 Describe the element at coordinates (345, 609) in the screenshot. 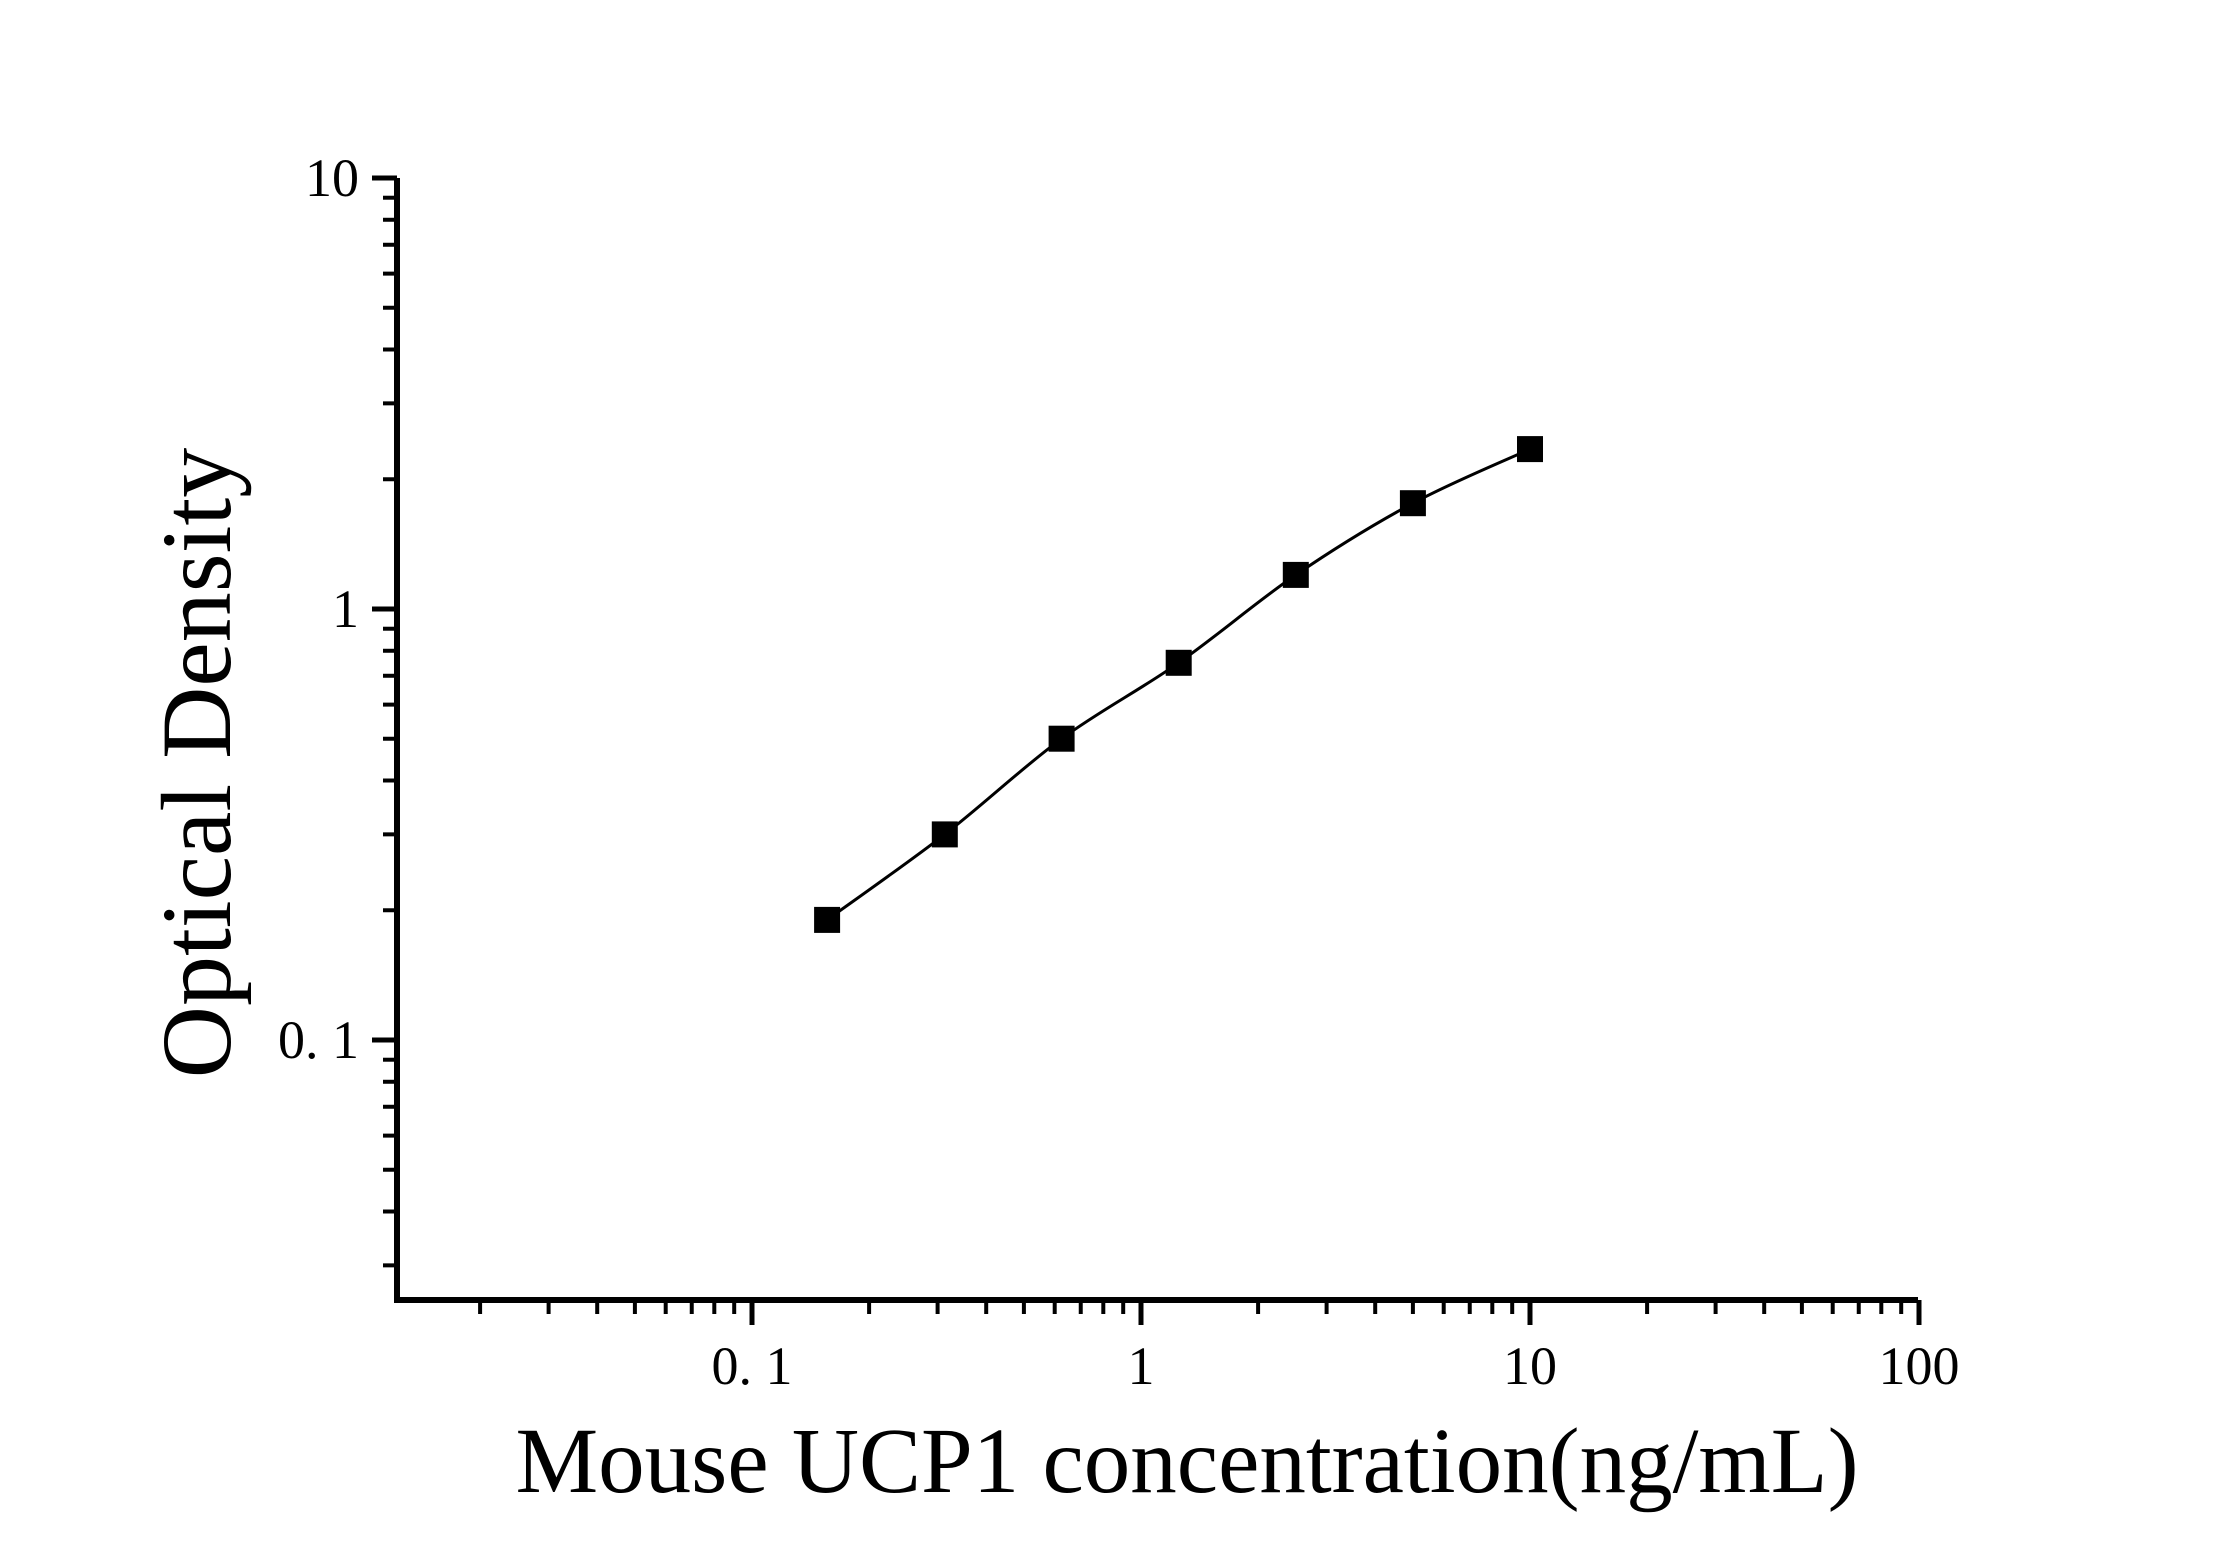

I see `y-tick-label: 1` at that location.